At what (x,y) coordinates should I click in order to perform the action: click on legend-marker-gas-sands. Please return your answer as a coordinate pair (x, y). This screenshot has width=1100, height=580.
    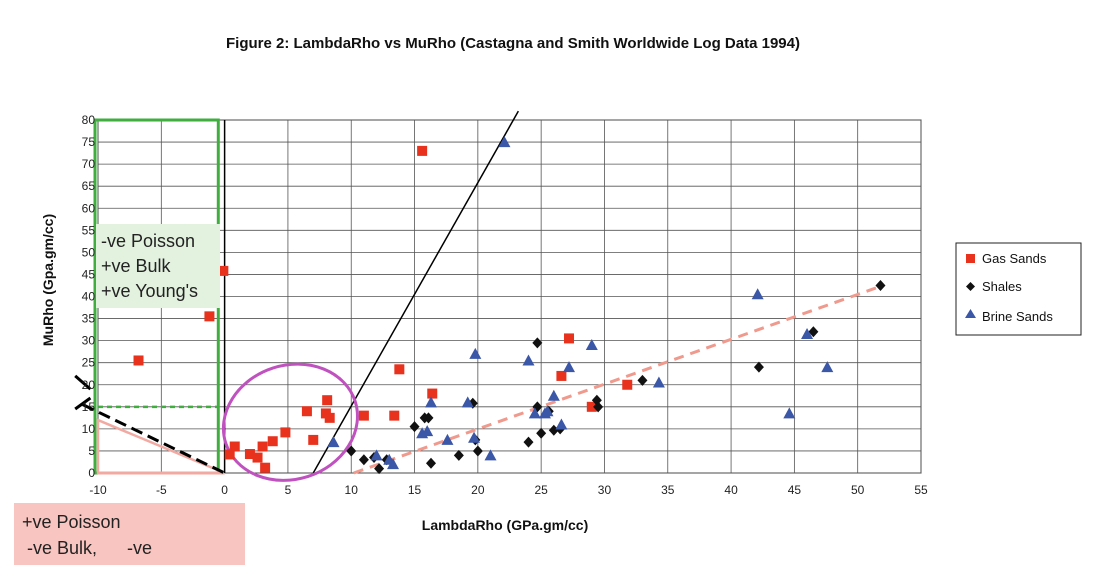
    Looking at the image, I should click on (970, 258).